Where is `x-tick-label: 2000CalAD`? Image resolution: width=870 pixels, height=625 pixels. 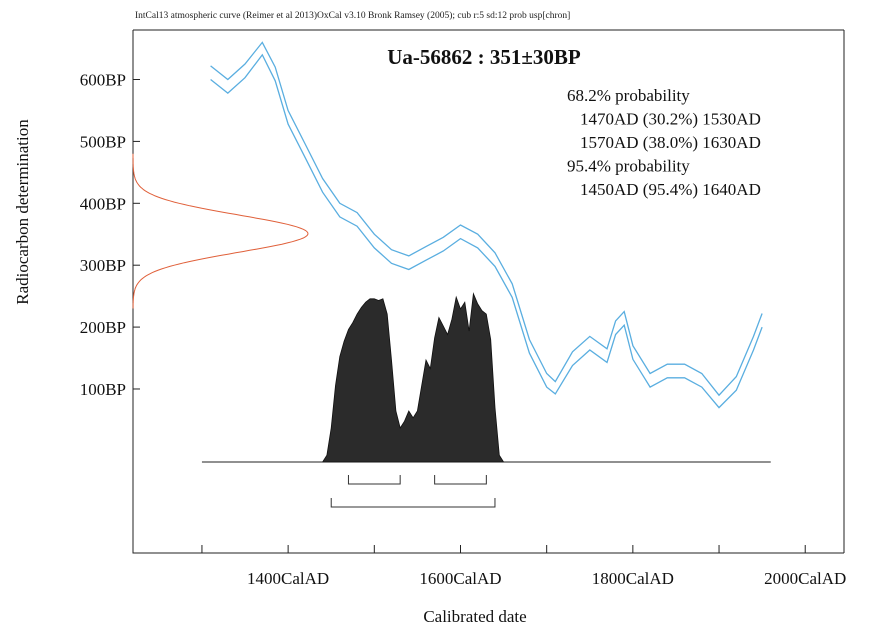 x-tick-label: 2000CalAD is located at coordinates (805, 578).